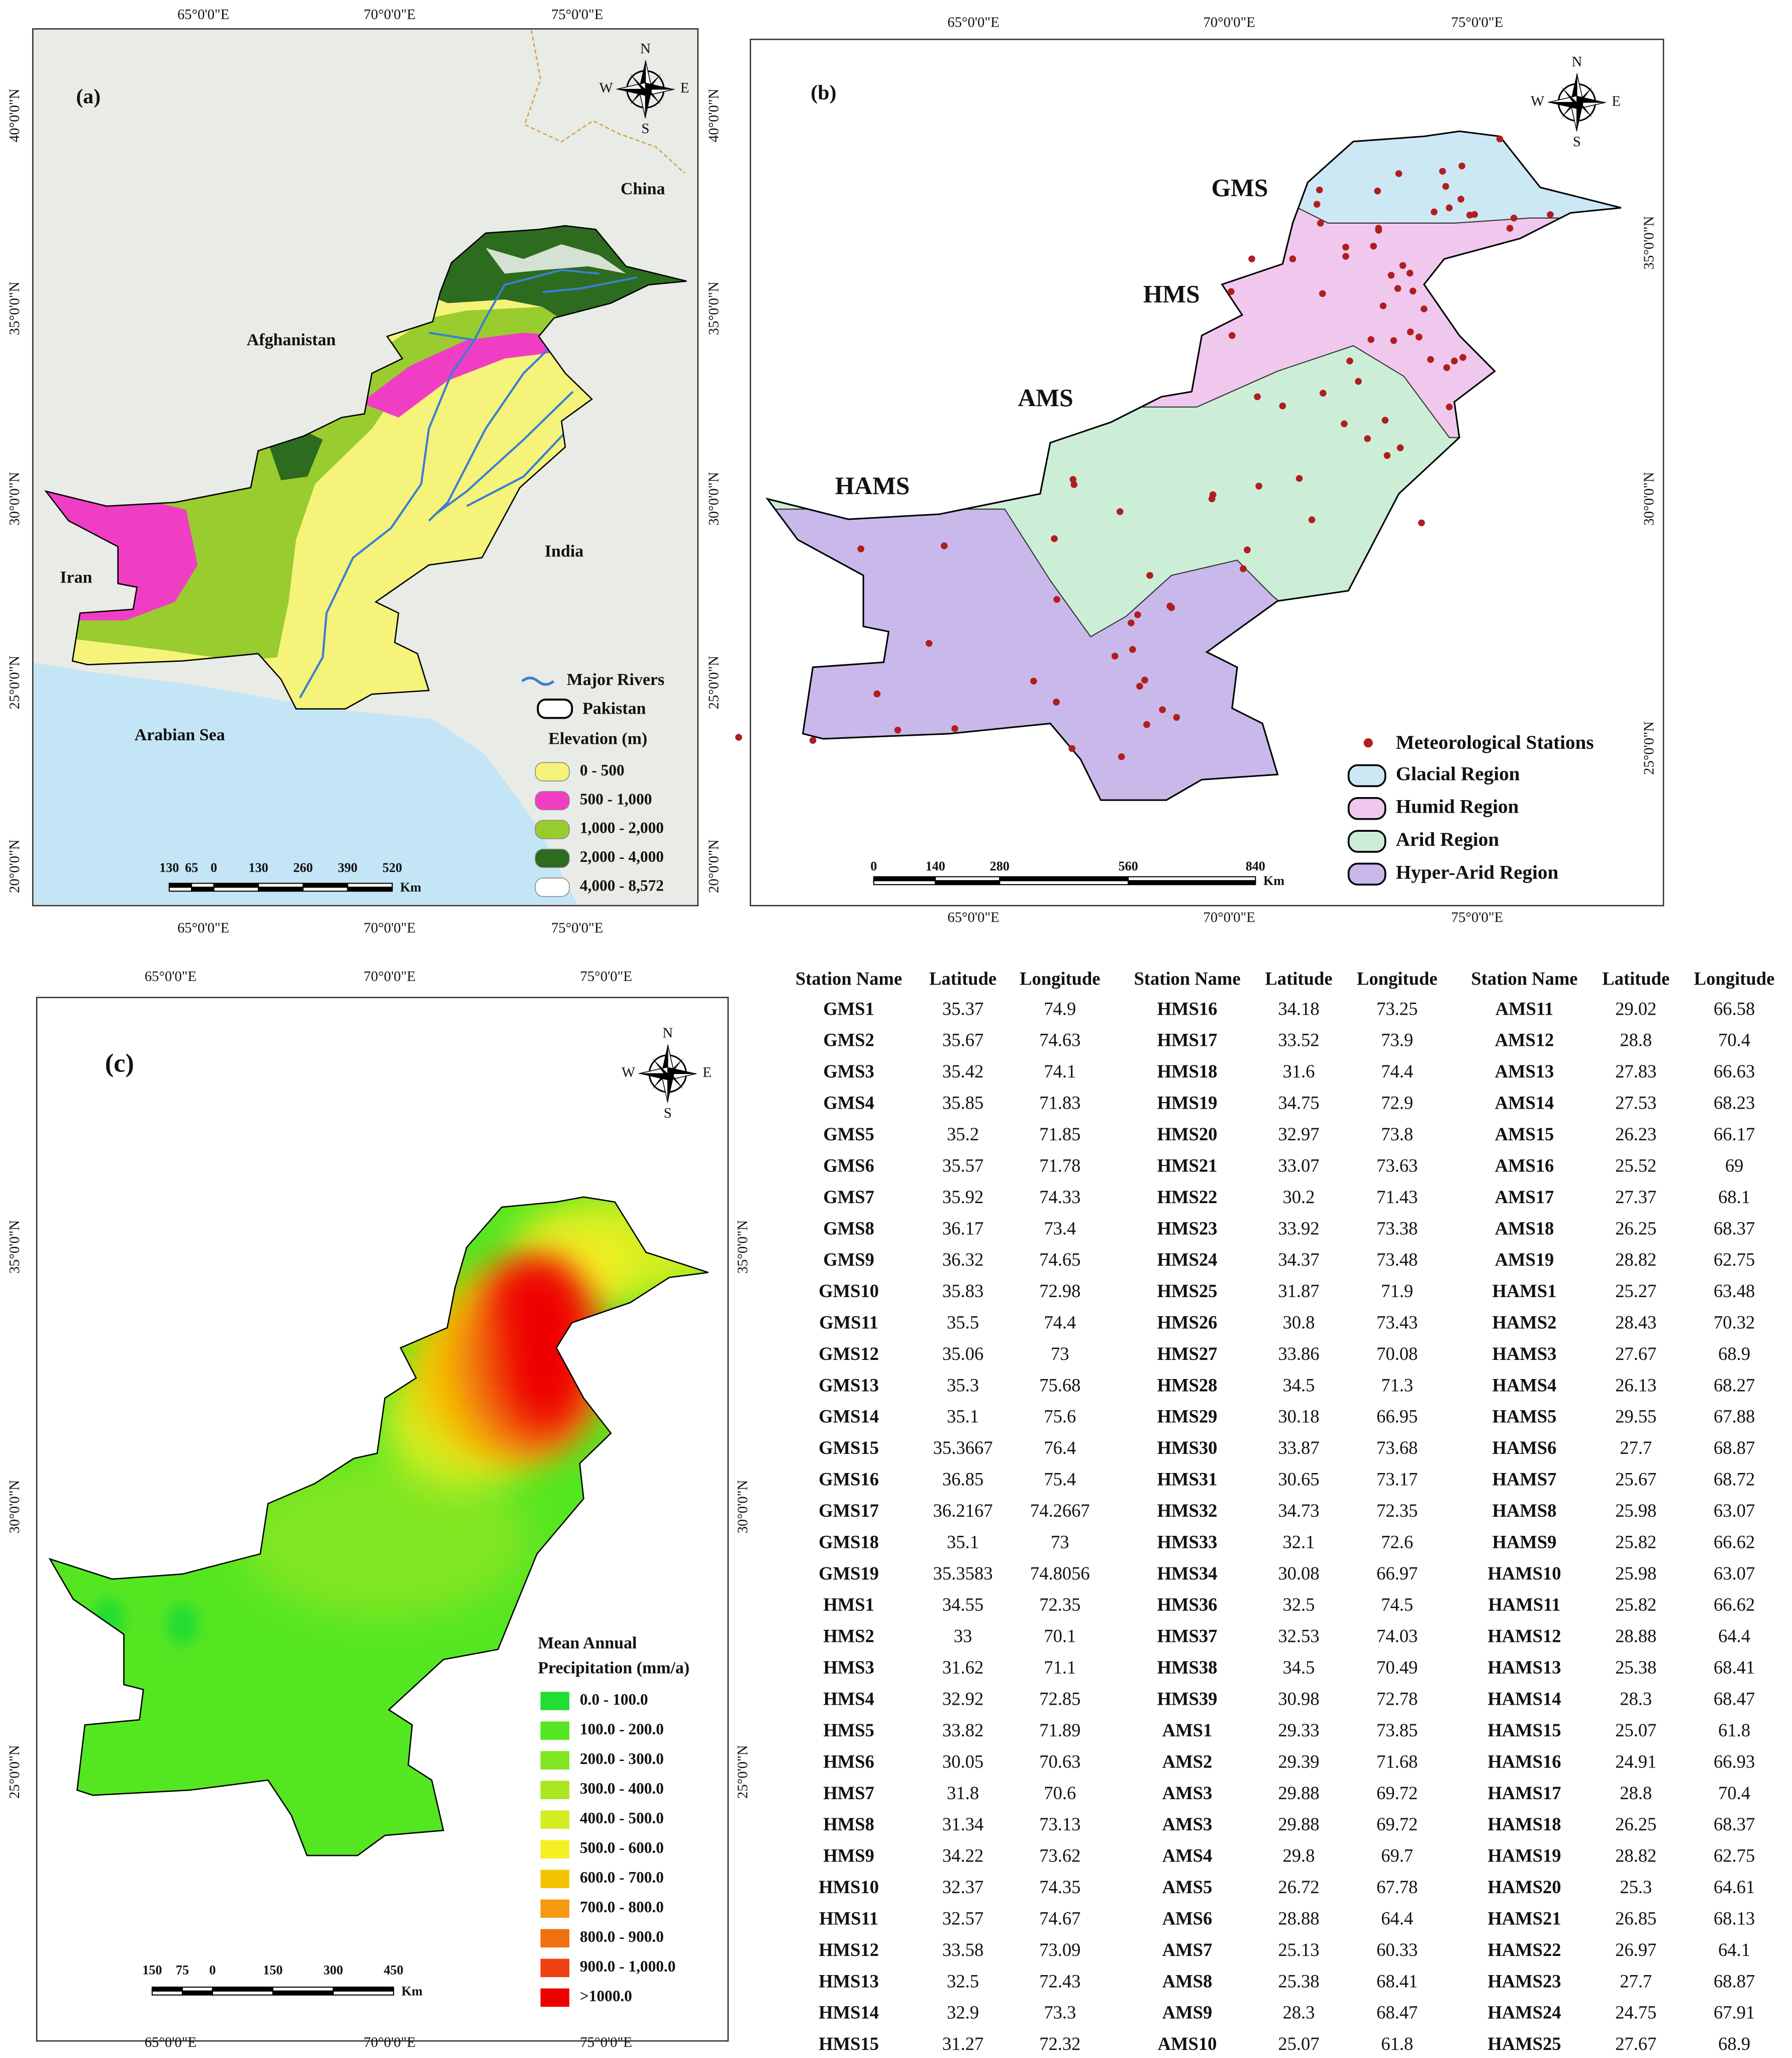 Image resolution: width=1792 pixels, height=2058 pixels. I want to click on table-cell: 25.38, so click(1635, 1668).